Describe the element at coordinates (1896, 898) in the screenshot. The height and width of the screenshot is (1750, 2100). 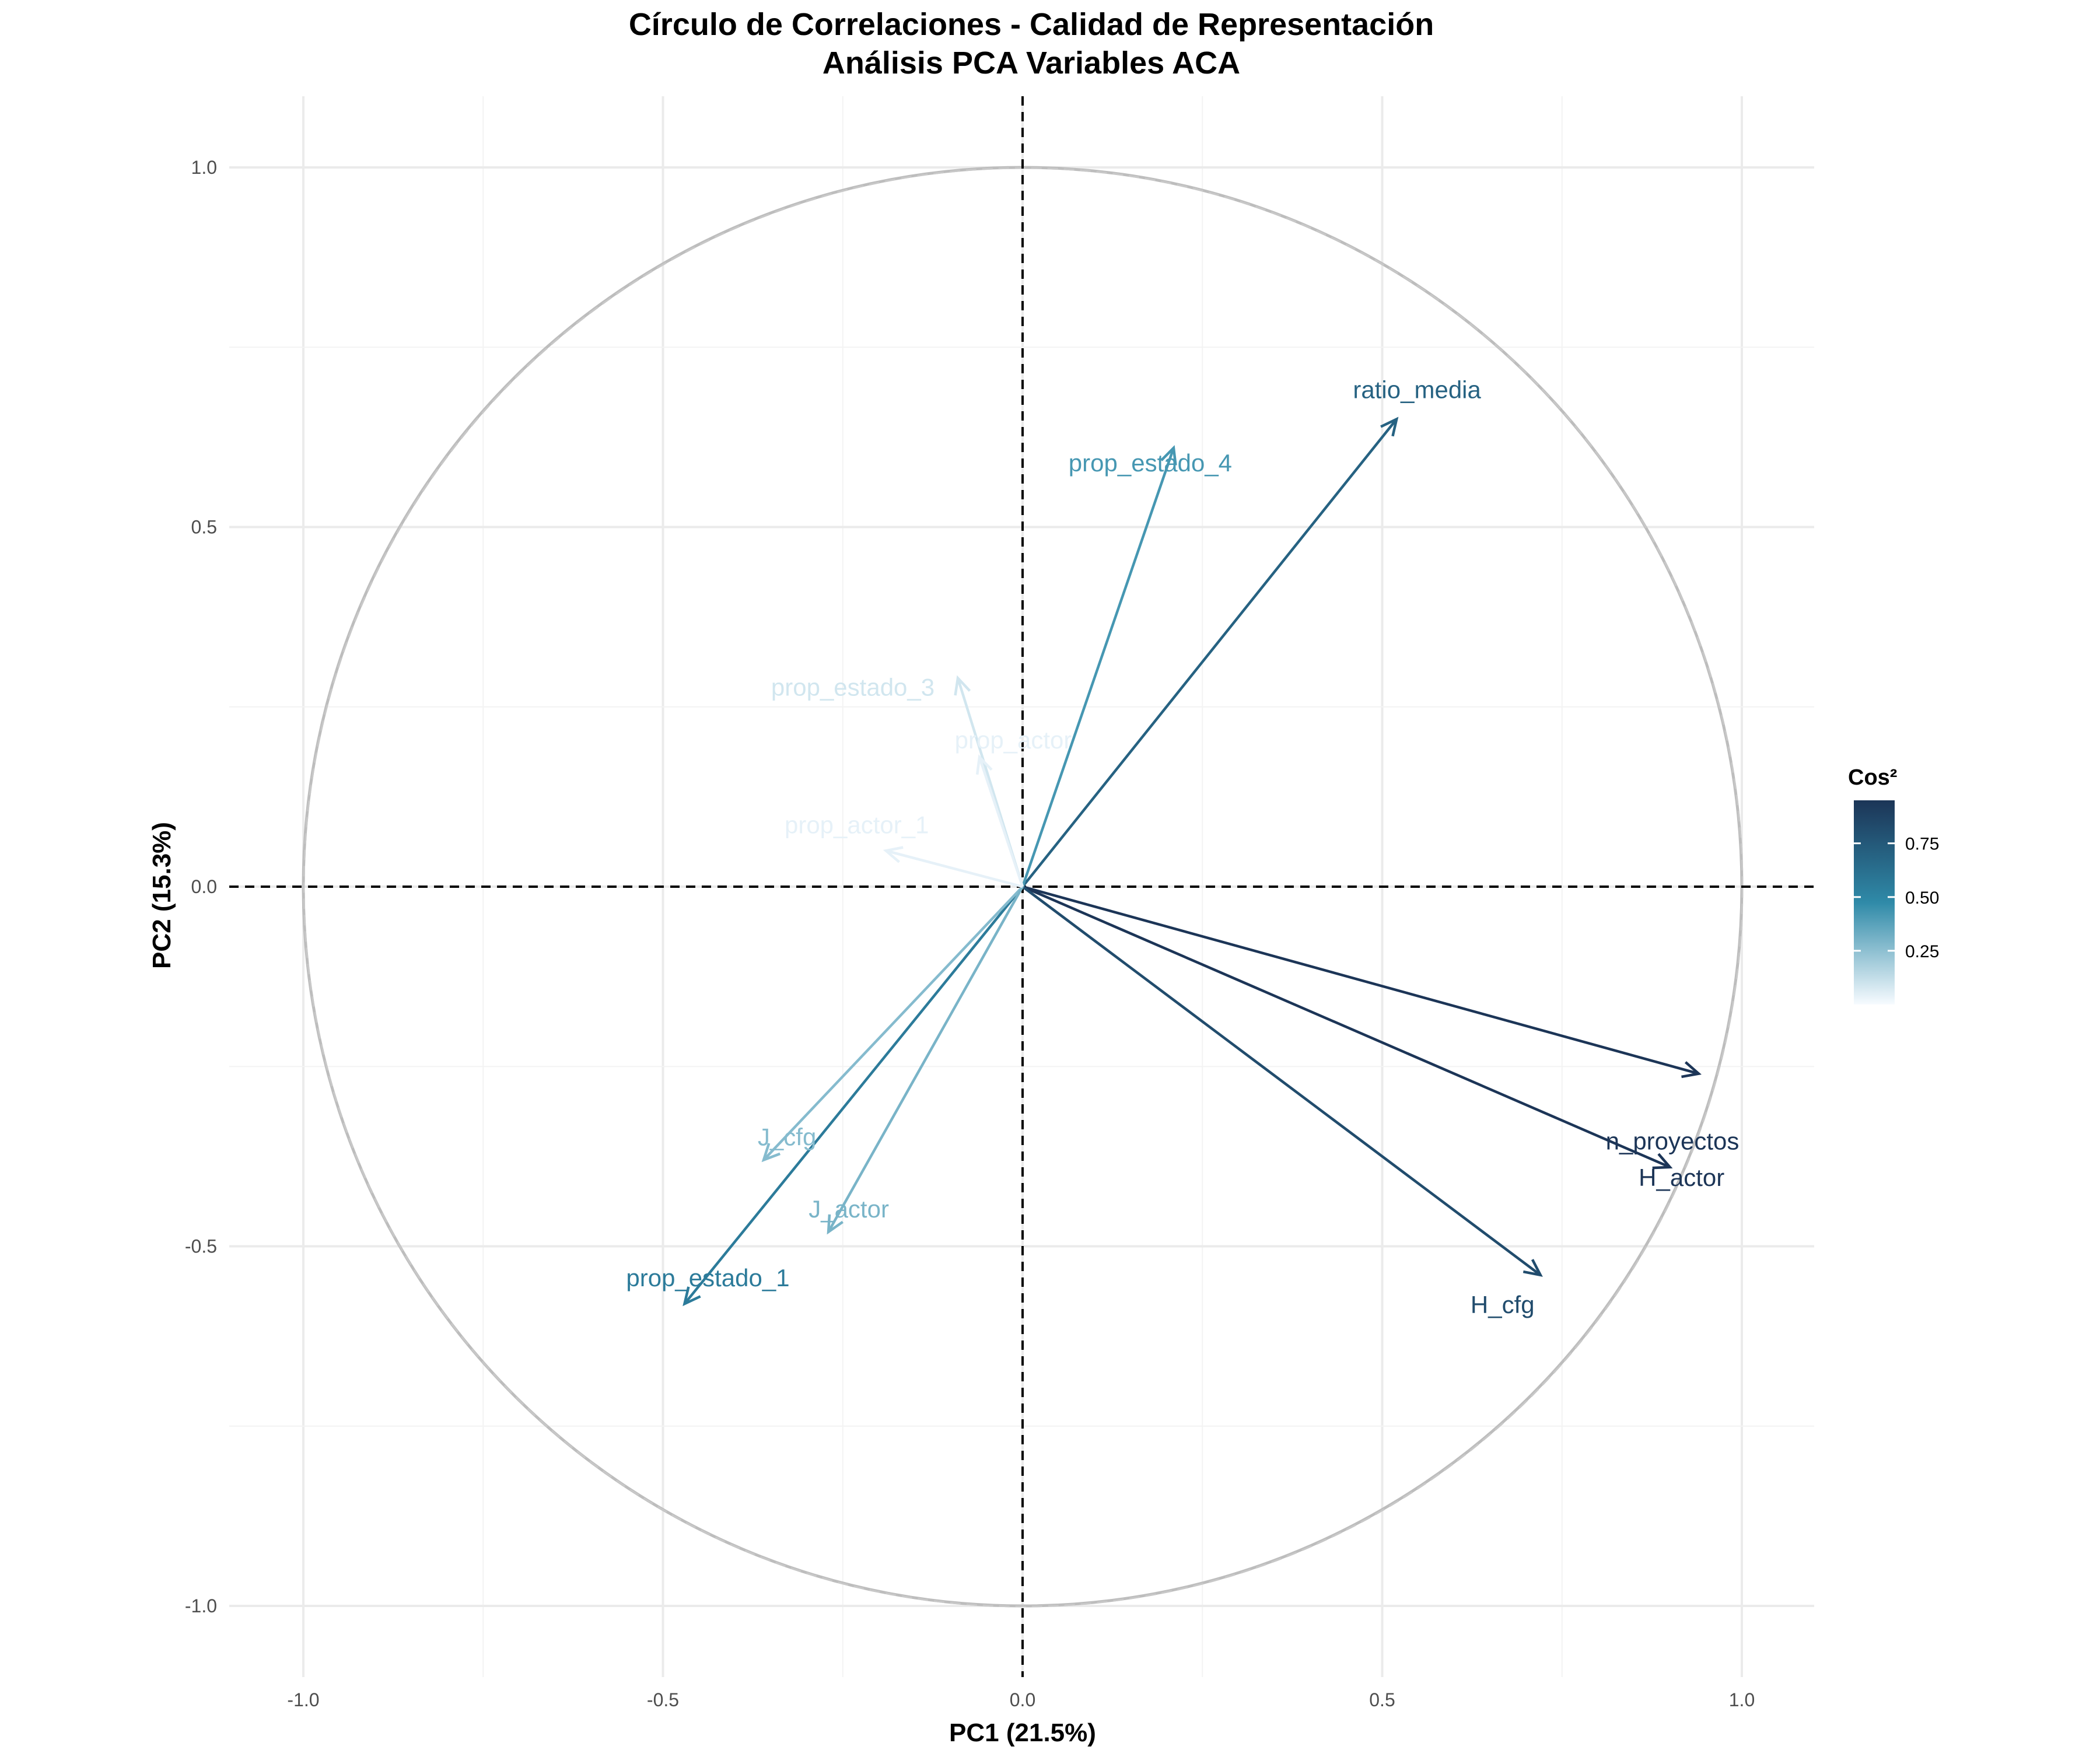
I see `legend-ticks: 0.25 0.50 0.75` at that location.